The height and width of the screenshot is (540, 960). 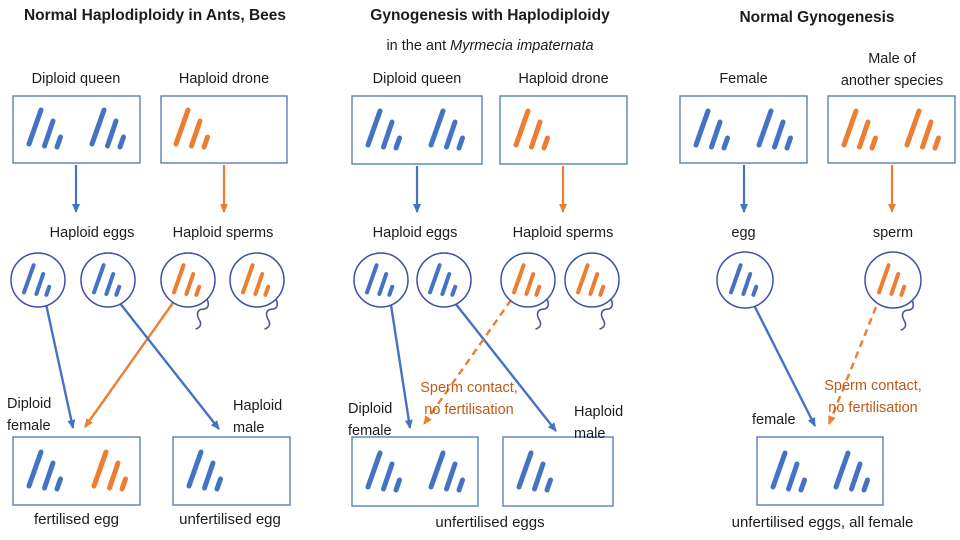 I want to click on haploid-drone-box, so click(x=563, y=130).